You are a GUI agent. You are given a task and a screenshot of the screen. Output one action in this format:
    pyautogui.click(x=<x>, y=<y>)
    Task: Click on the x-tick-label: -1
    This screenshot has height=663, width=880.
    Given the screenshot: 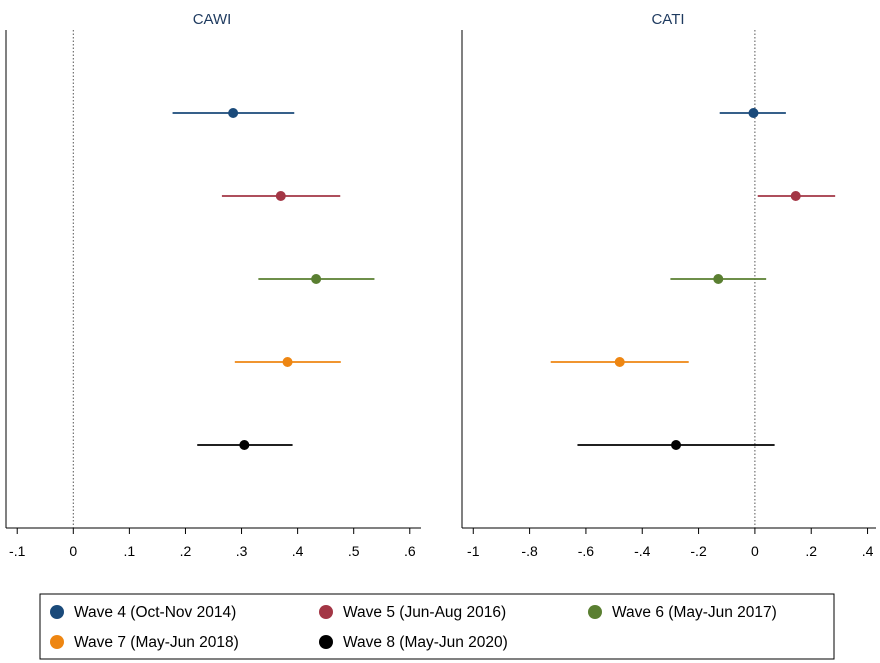 What is the action you would take?
    pyautogui.click(x=473, y=551)
    